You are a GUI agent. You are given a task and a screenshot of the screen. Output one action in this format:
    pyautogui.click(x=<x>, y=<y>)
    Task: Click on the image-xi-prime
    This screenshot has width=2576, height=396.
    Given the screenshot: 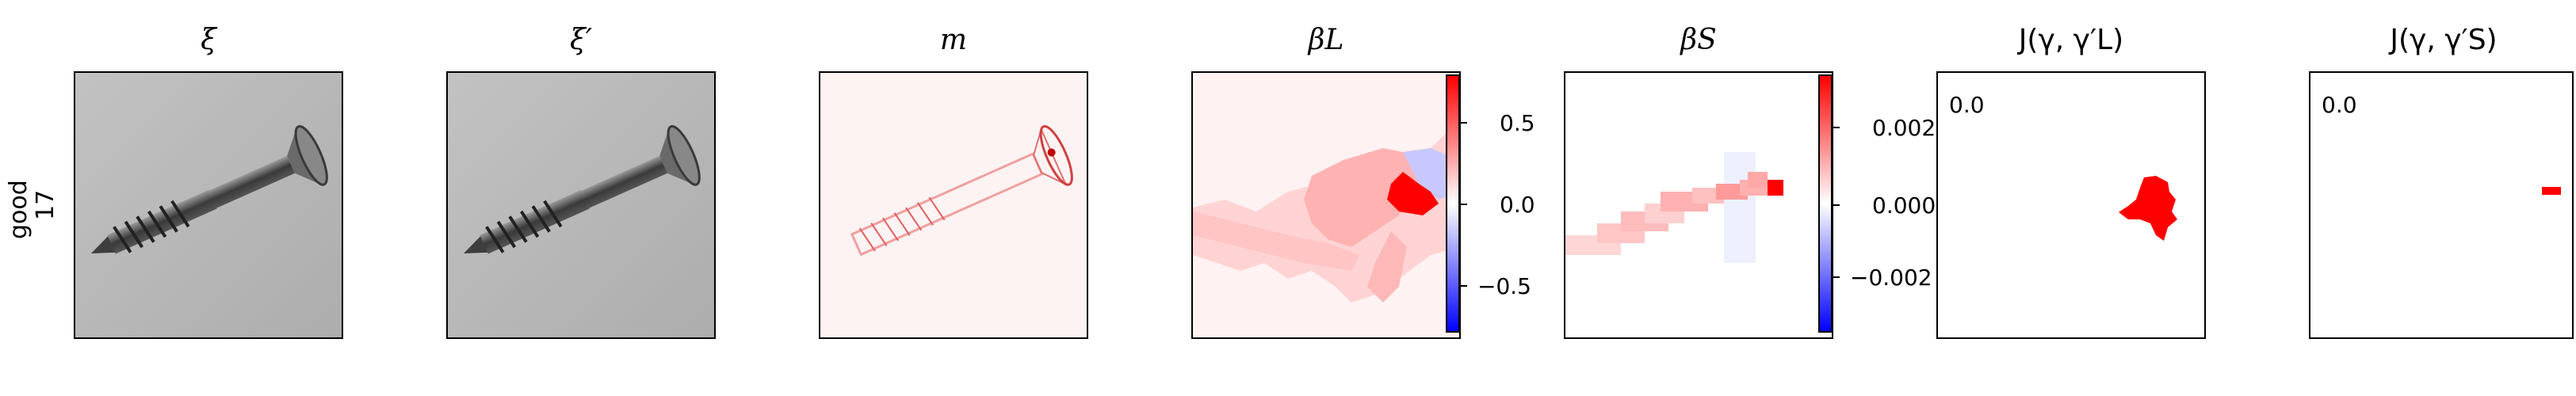 What is the action you would take?
    pyautogui.click(x=581, y=205)
    